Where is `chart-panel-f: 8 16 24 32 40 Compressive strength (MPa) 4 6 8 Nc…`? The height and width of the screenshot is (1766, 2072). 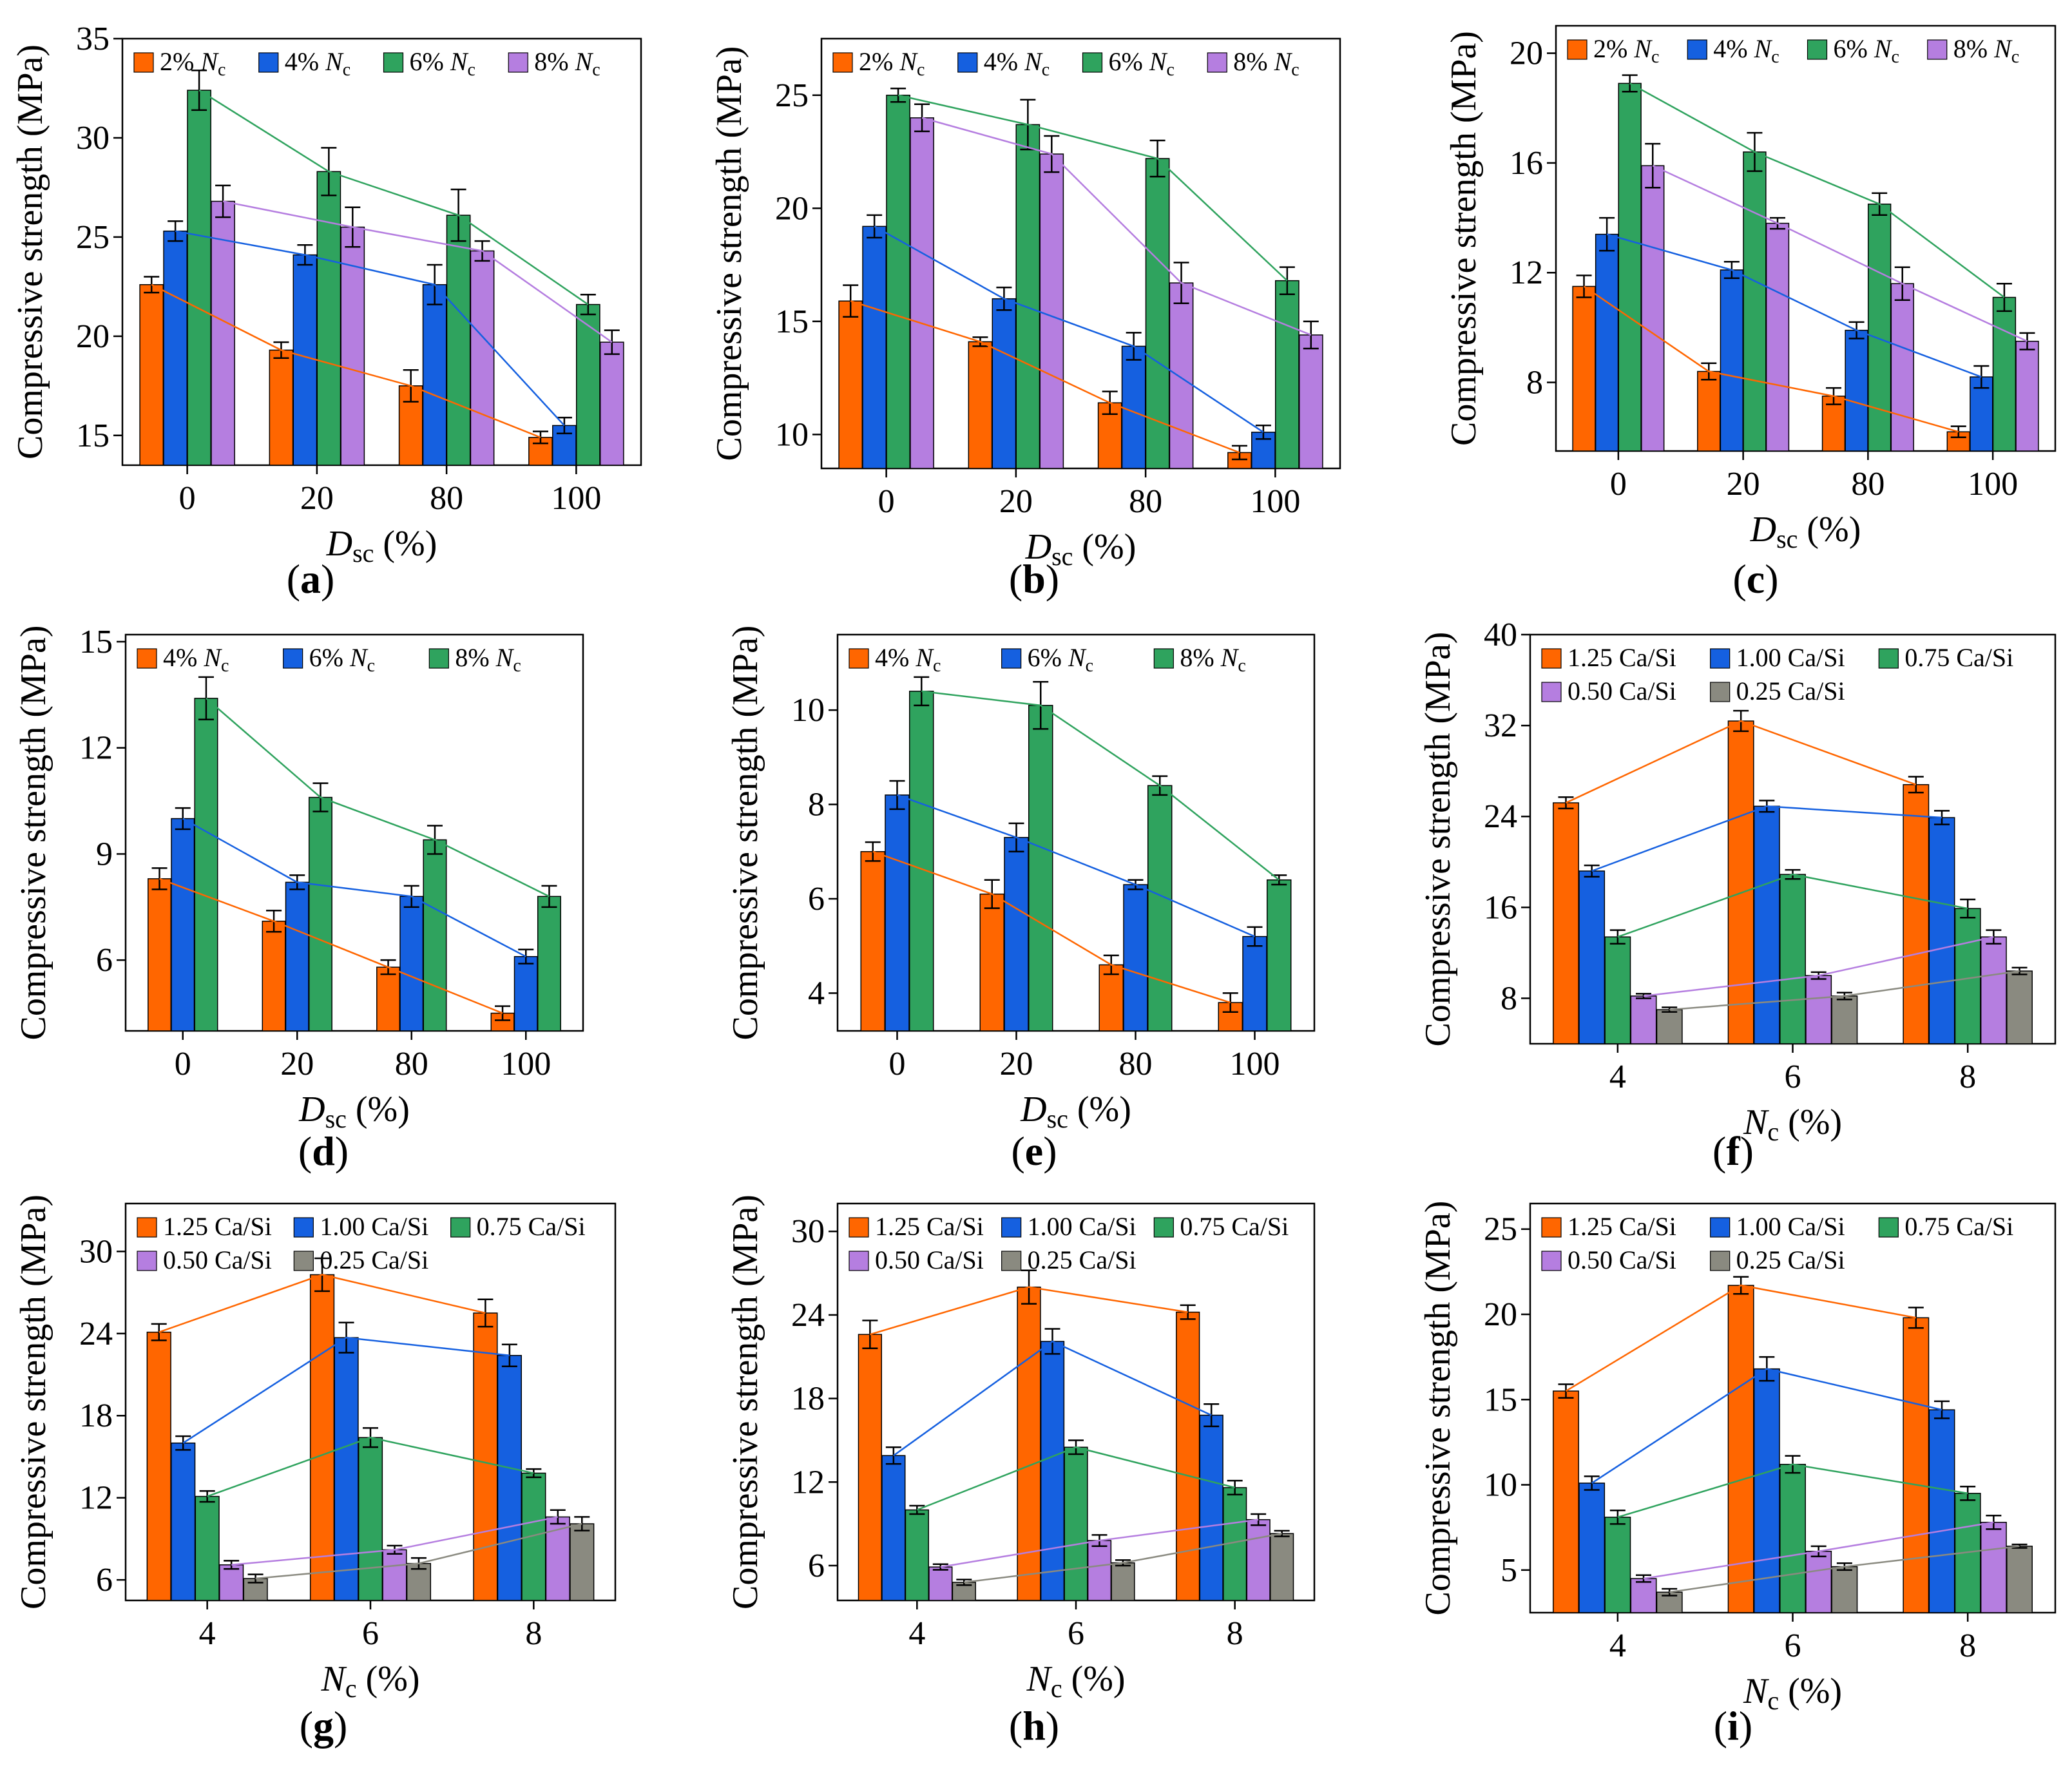 chart-panel-f: 8 16 24 32 40 Compressive strength (MPa) 4 6 8 Nc… is located at coordinates (1737, 895).